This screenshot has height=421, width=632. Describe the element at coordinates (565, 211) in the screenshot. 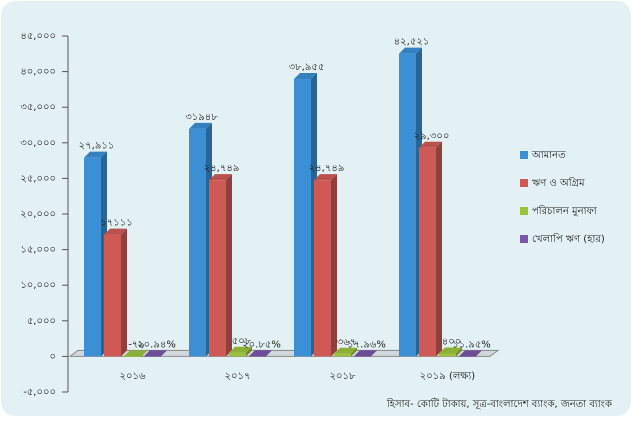

I see `legend-label: পরিচালন মুনাফা` at that location.